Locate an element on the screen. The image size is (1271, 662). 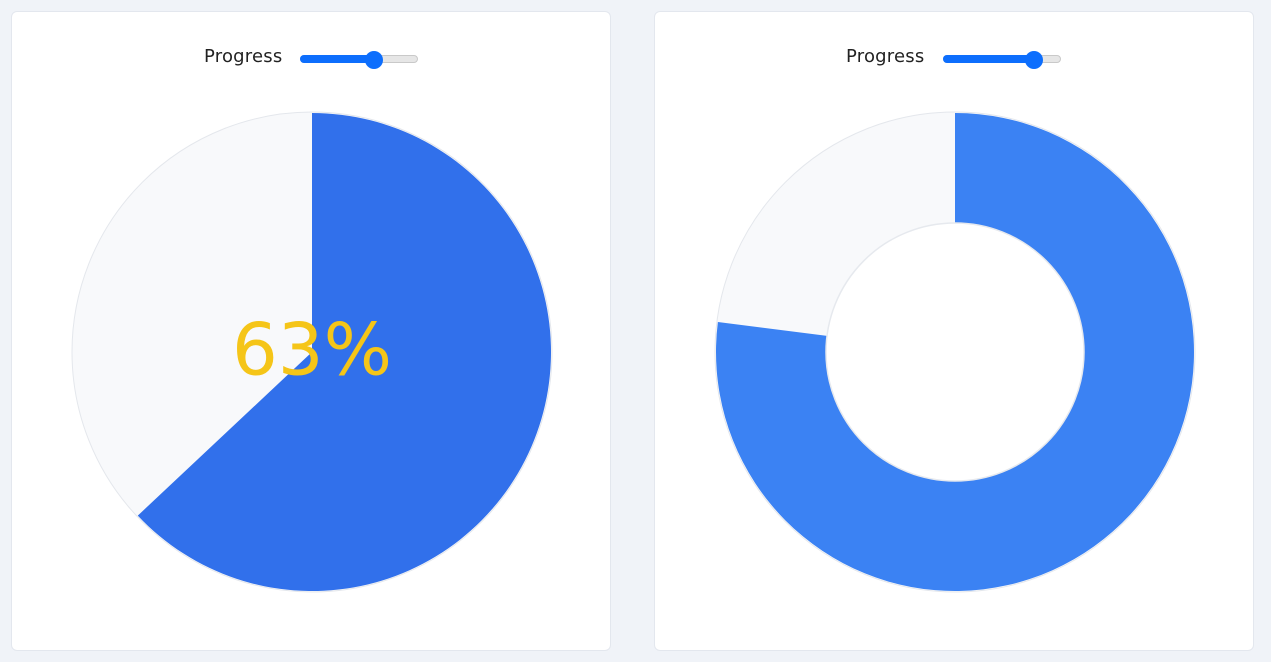
percent-label: 63% is located at coordinates (312, 350).